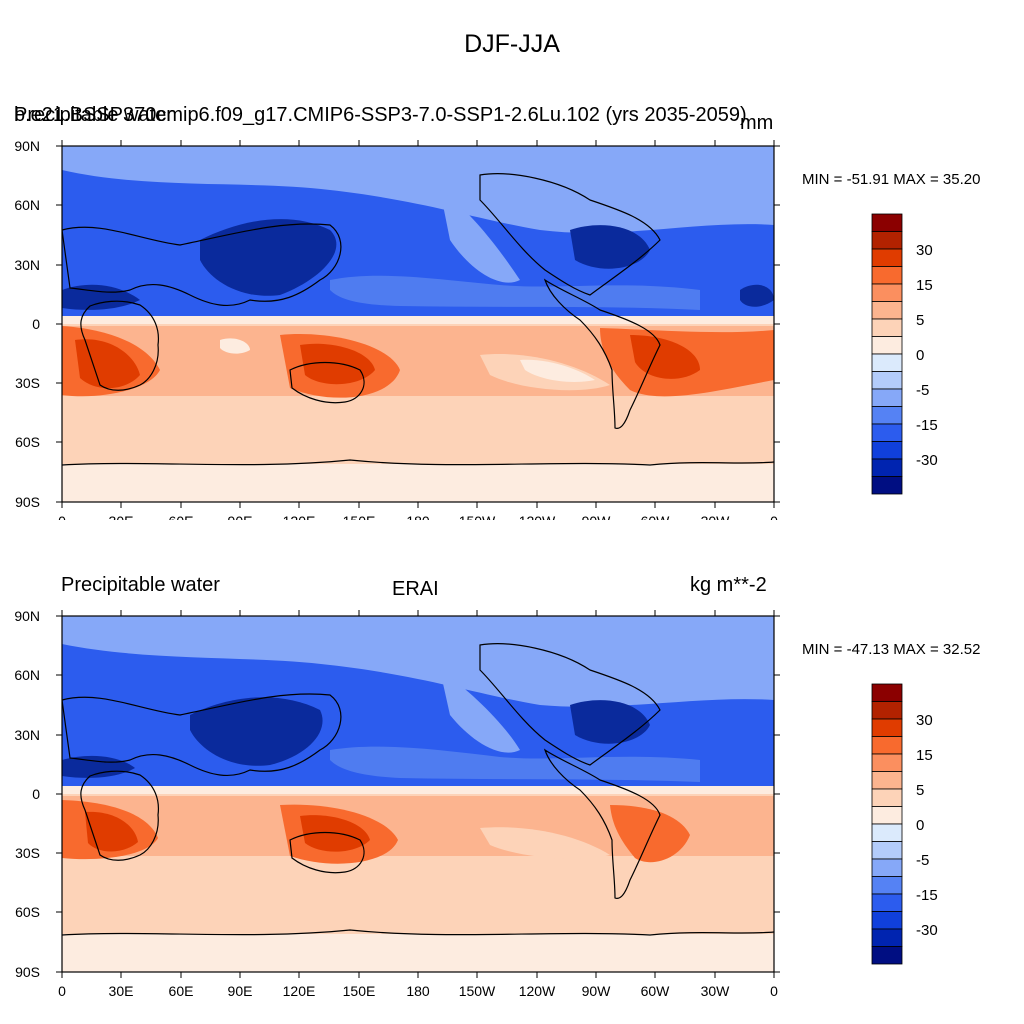  What do you see at coordinates (27, 324) in the screenshot?
I see `panel-1-lat-labels: 90N 60N 30N 0 30S 60S 90S` at bounding box center [27, 324].